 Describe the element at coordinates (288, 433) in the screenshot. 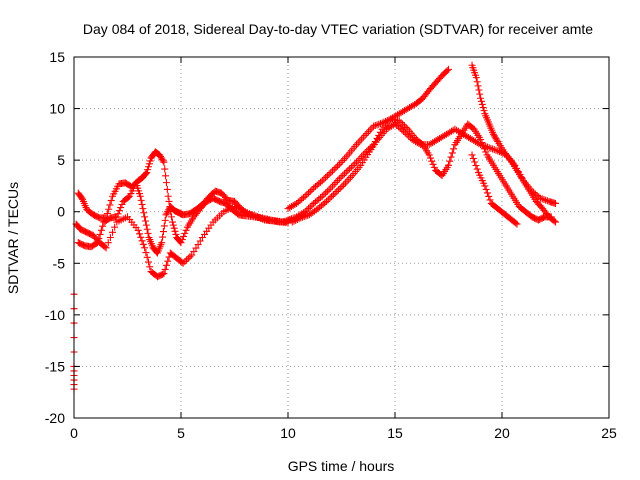

I see `x-tick-label: 10` at that location.